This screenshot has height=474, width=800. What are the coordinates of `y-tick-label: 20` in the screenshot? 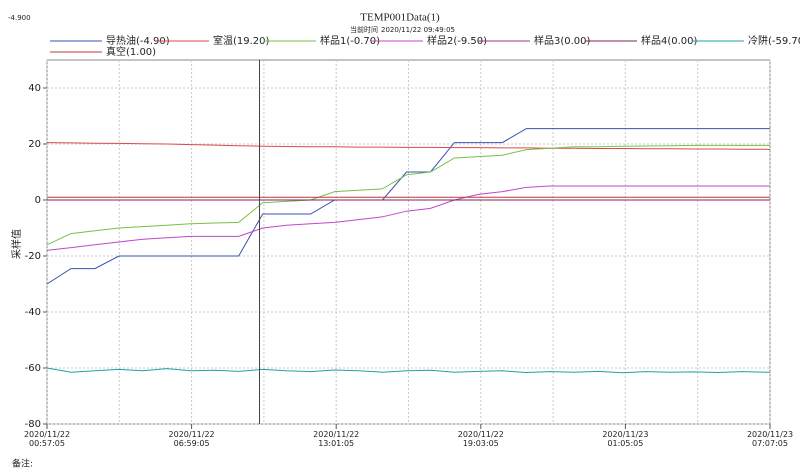 It's located at (34, 144).